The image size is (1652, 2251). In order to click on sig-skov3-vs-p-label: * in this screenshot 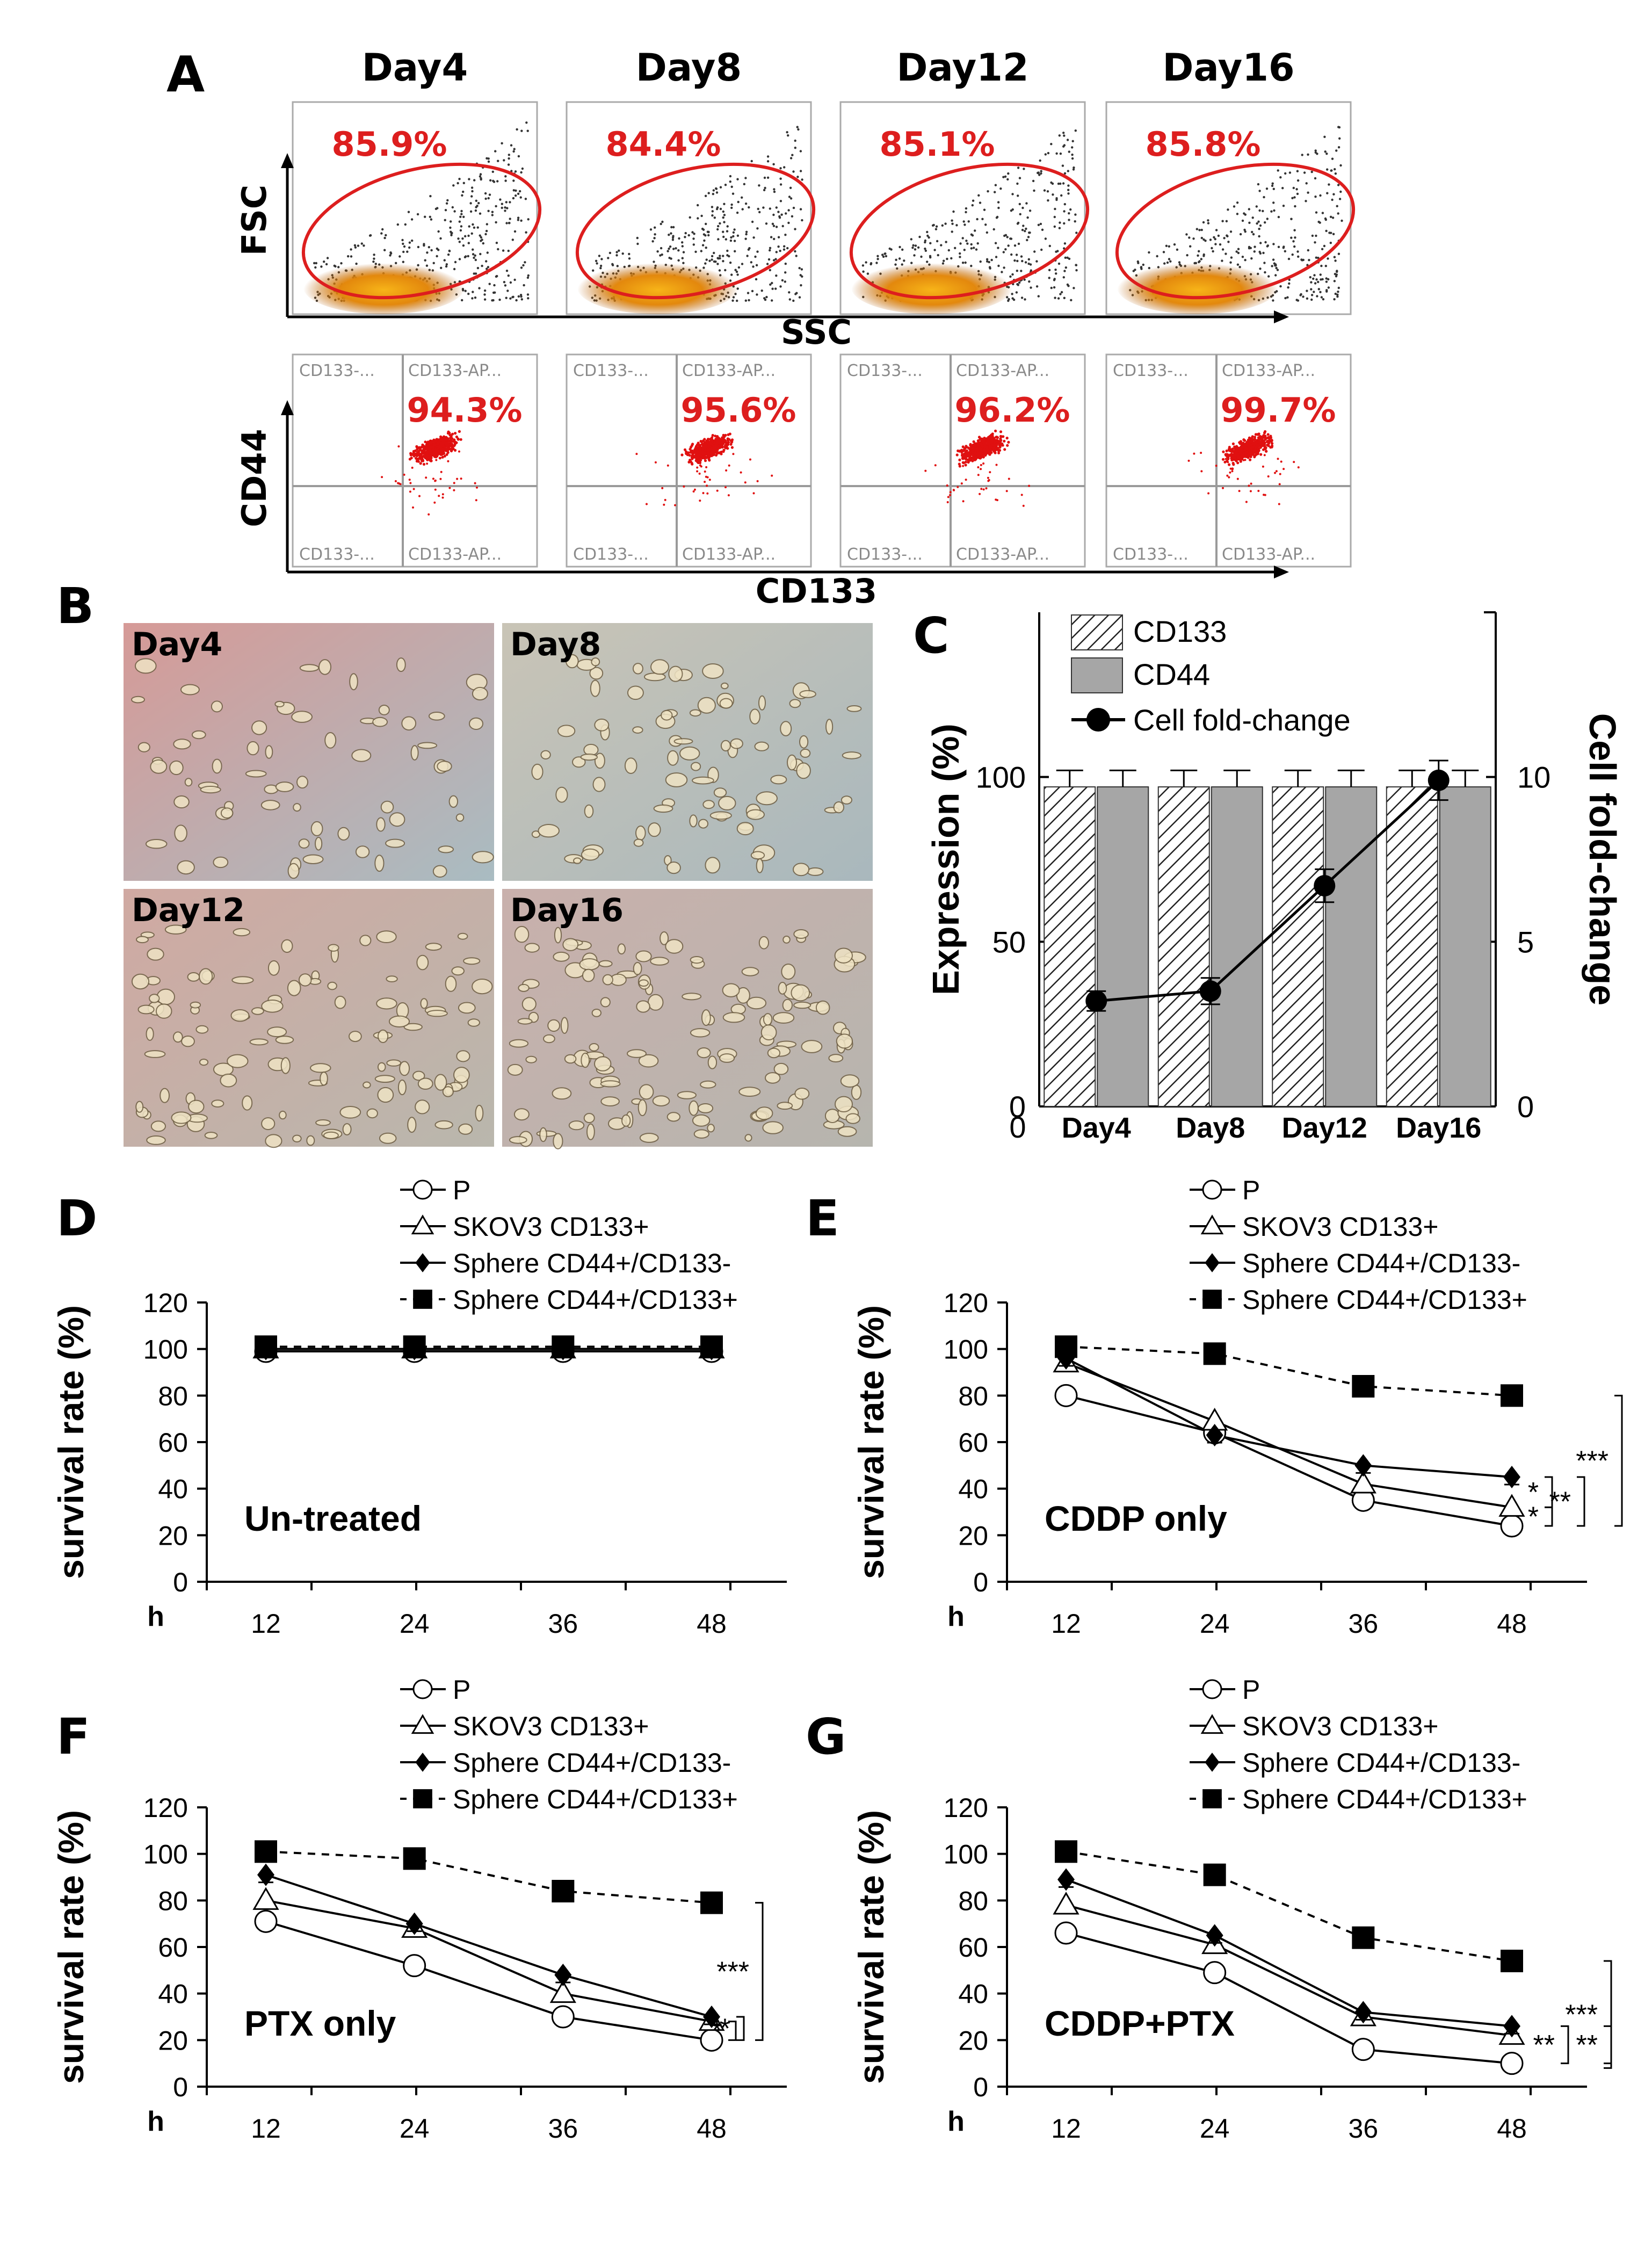, I will do `click(1533, 1518)`.